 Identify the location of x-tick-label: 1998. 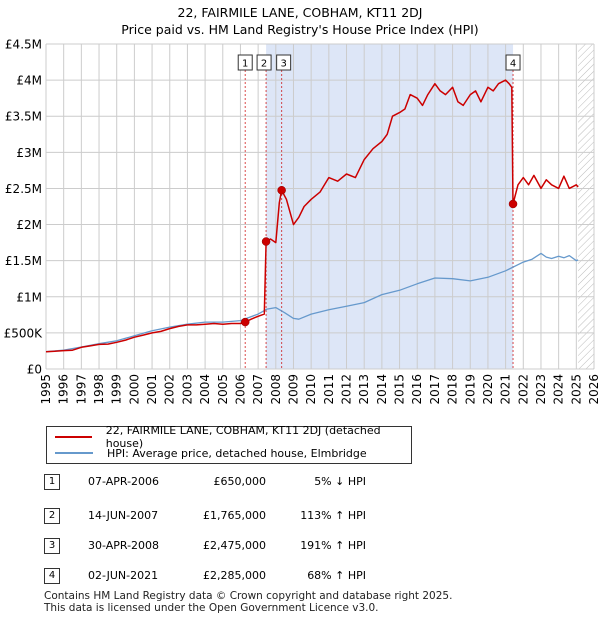
(99, 389).